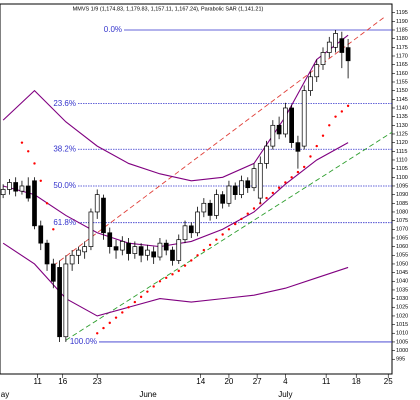 This screenshot has width=420, height=400. Describe the element at coordinates (62, 381) in the screenshot. I see `x-tick-label: 16` at that location.